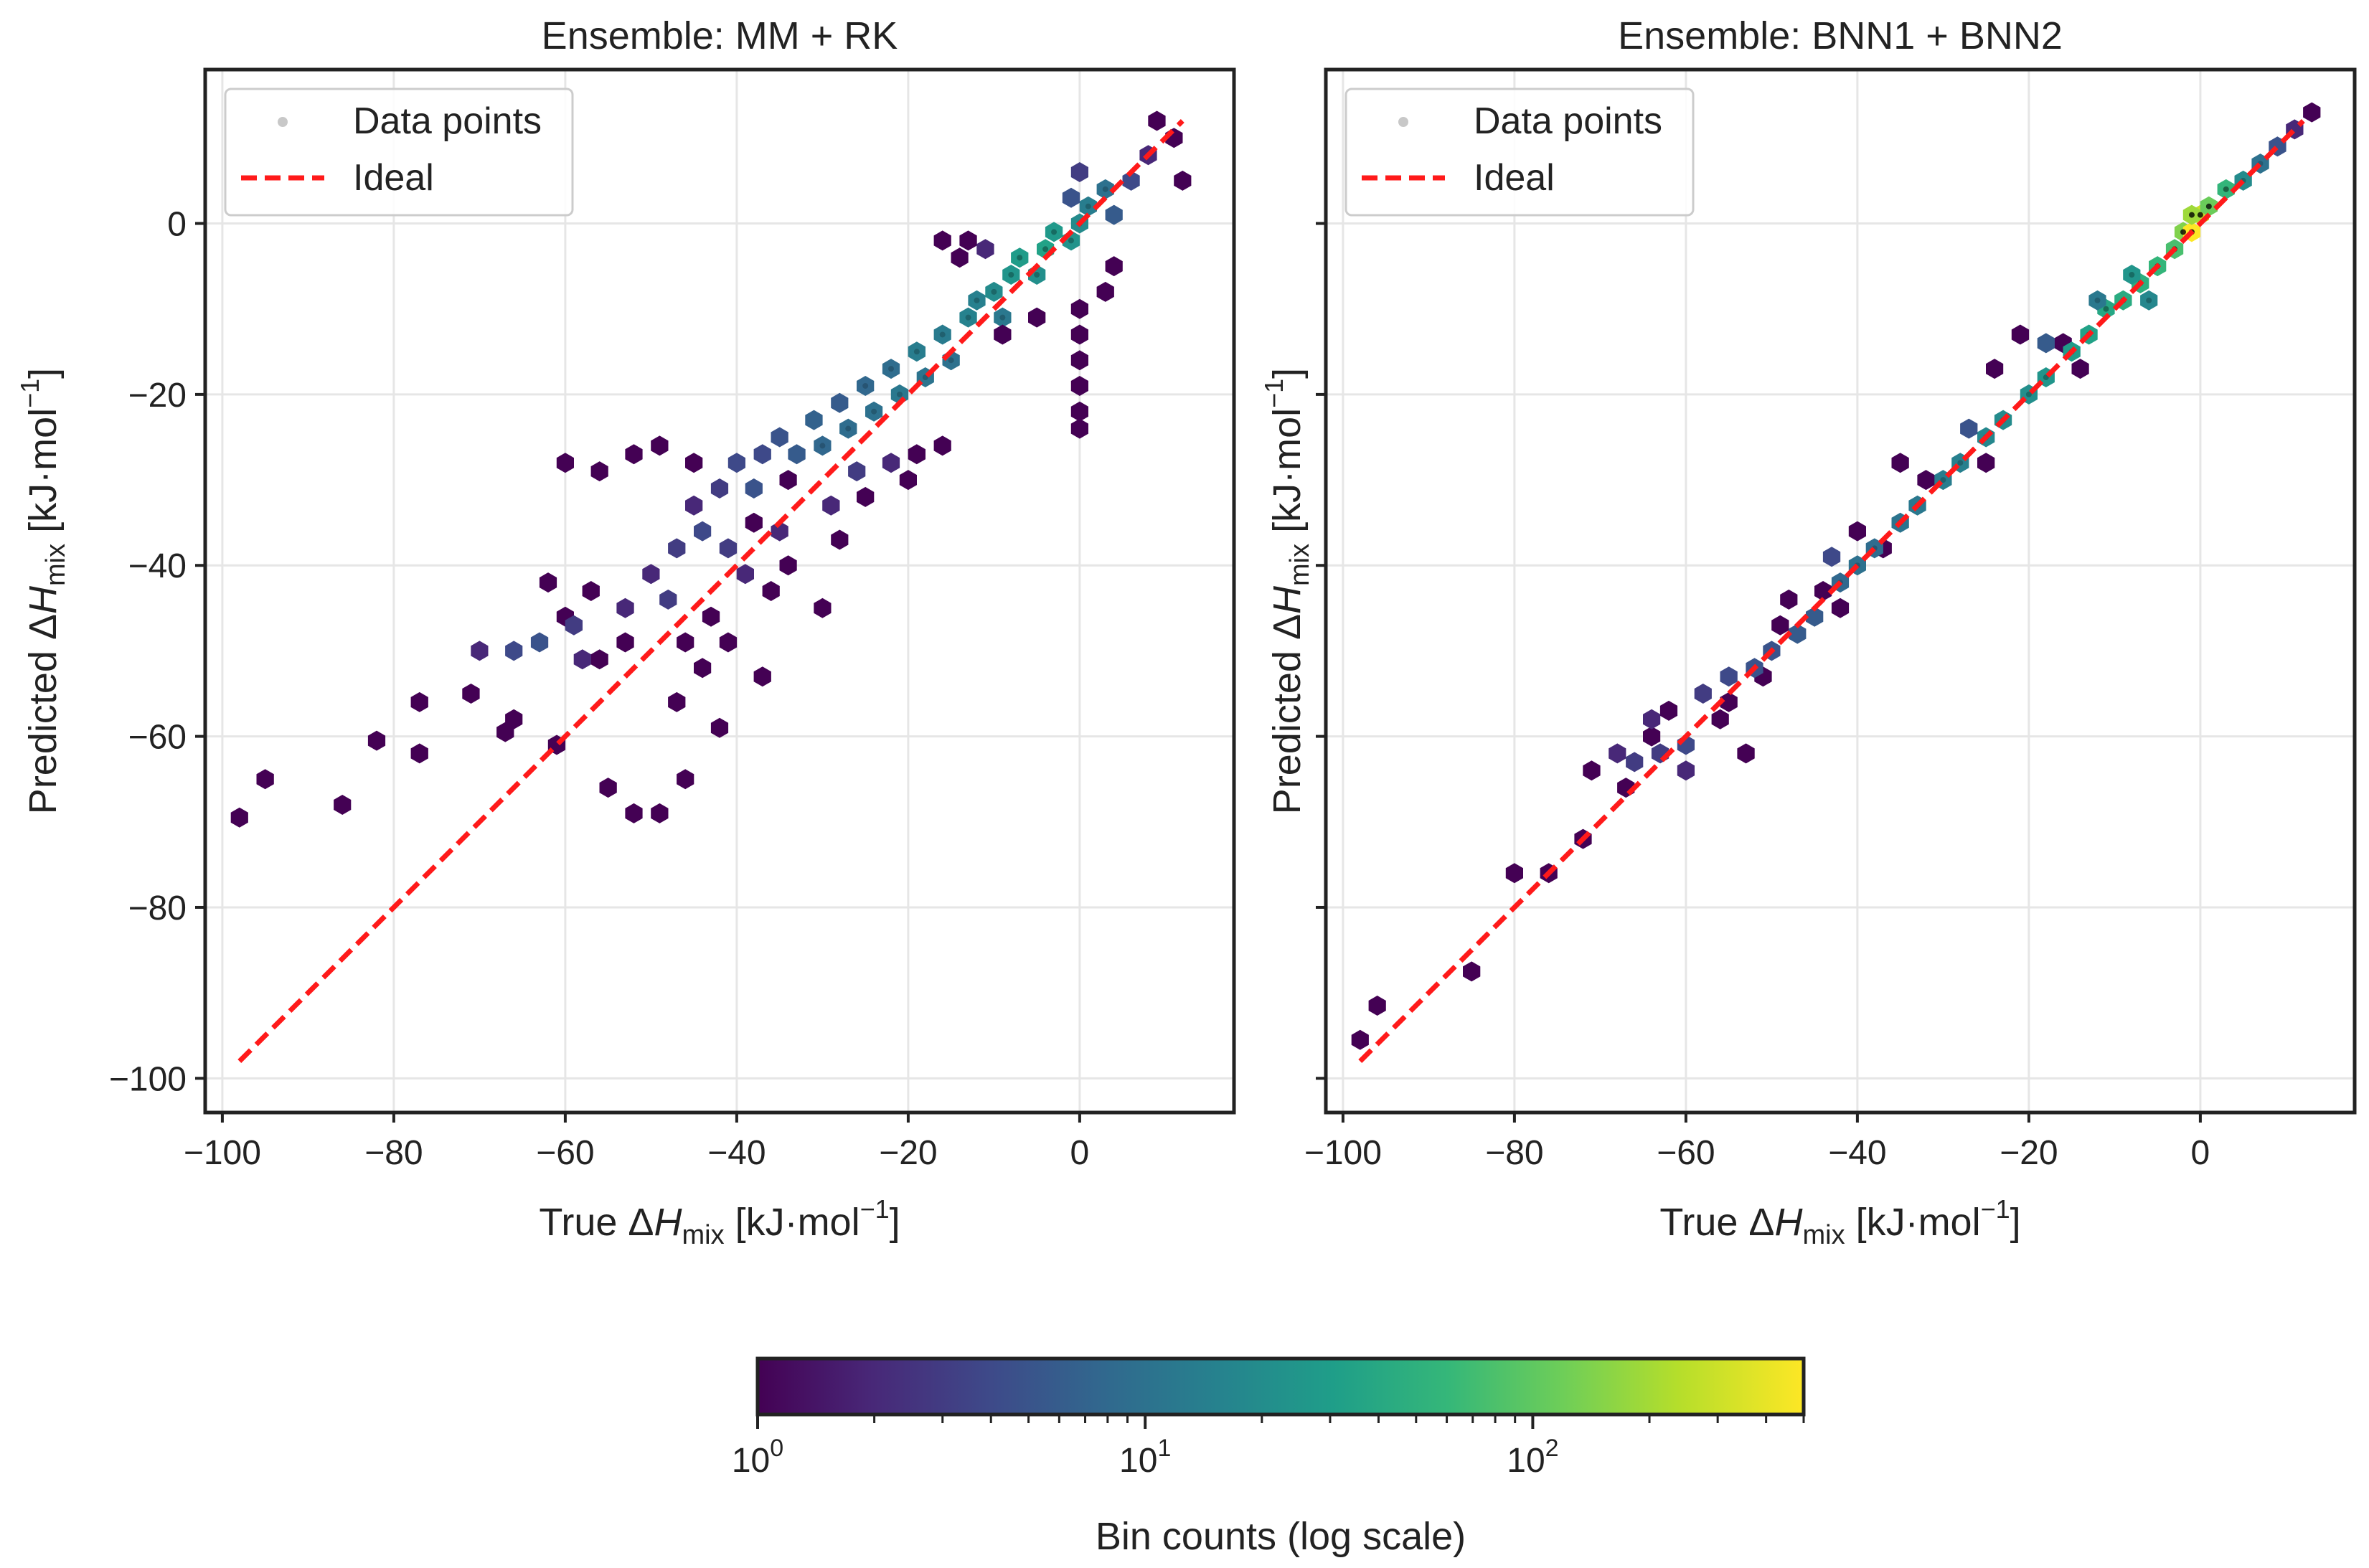 This screenshot has width=2369, height=1568. I want to click on y-ticks, so click(1321, 651).